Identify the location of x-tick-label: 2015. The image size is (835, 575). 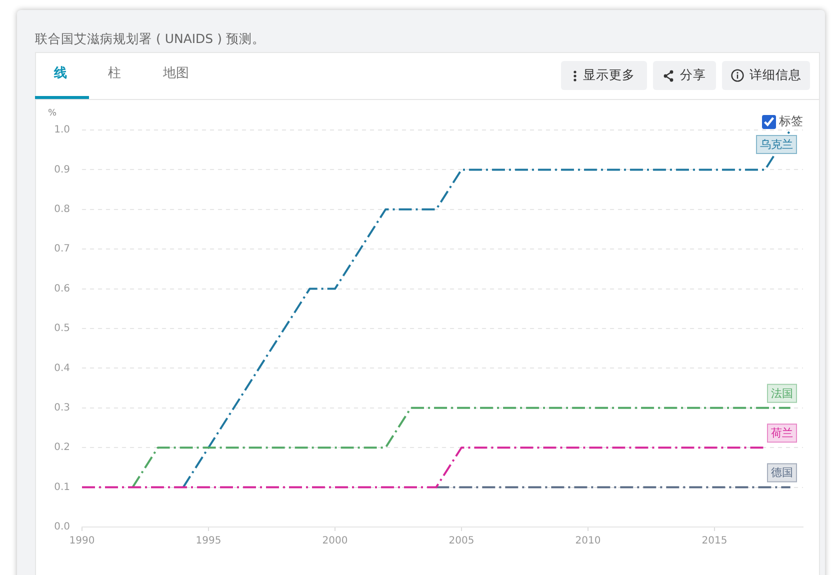
(715, 541).